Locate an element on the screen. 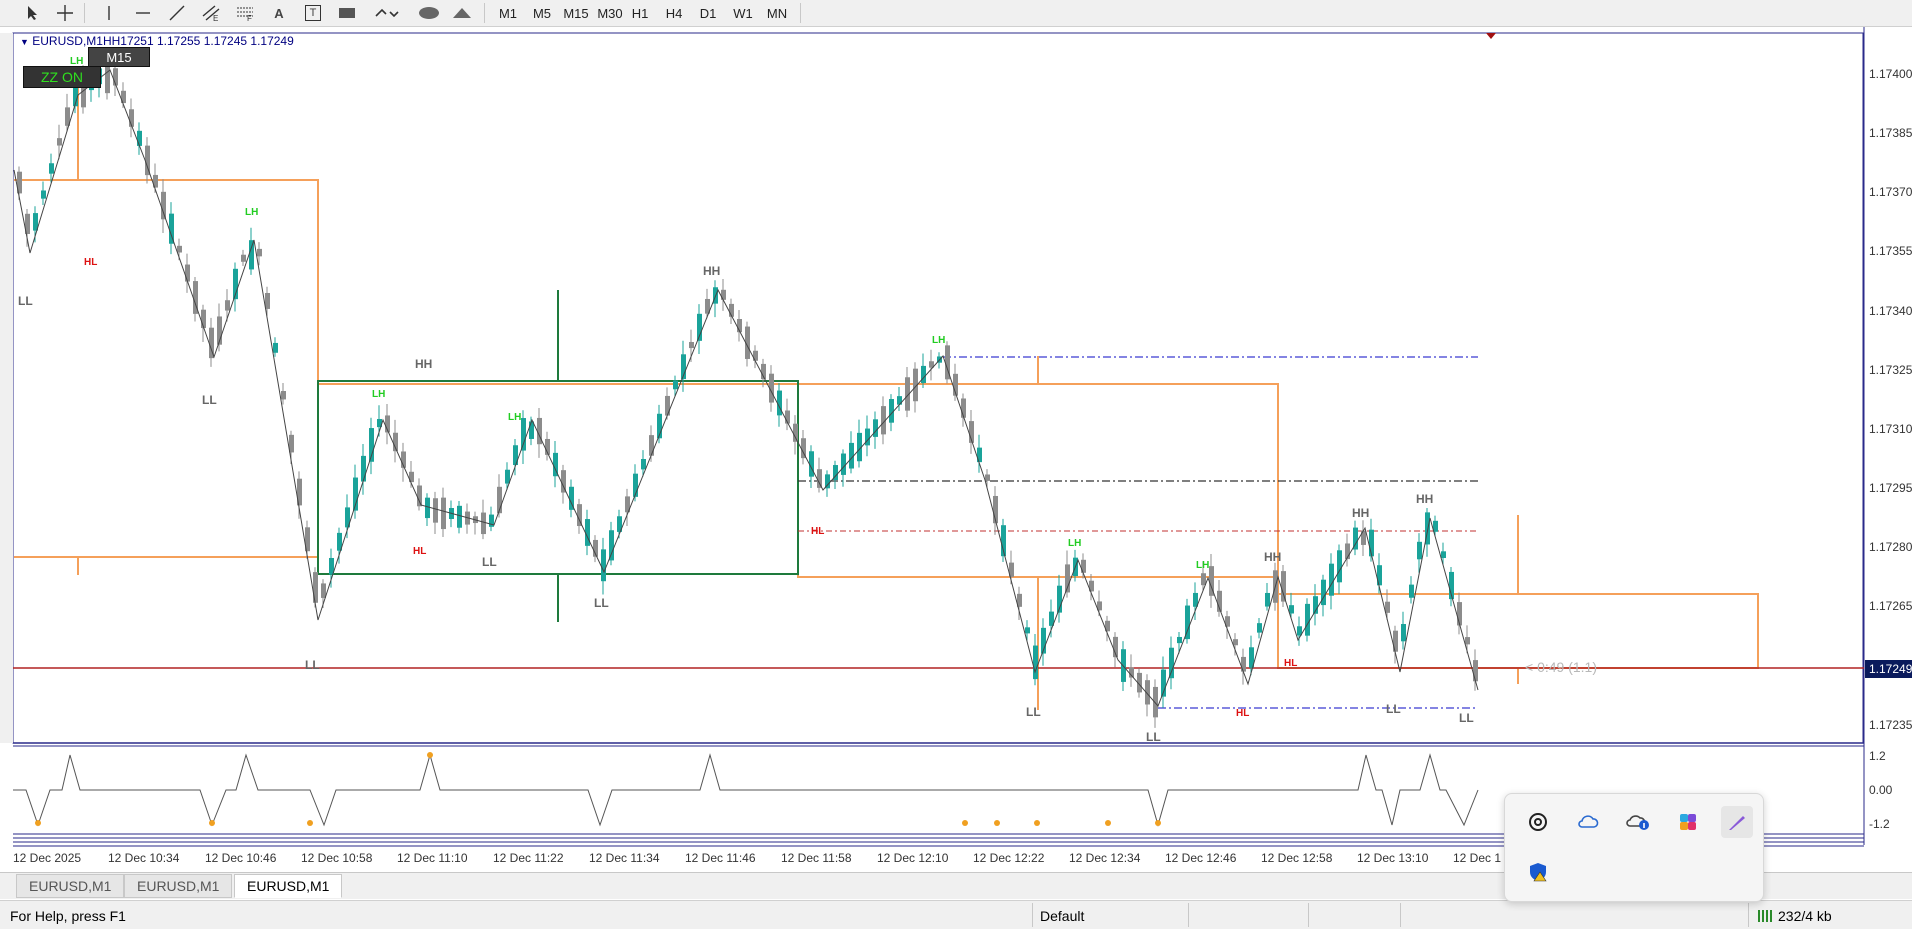 This screenshot has width=1912, height=929. trendline-icon is located at coordinates (177, 13).